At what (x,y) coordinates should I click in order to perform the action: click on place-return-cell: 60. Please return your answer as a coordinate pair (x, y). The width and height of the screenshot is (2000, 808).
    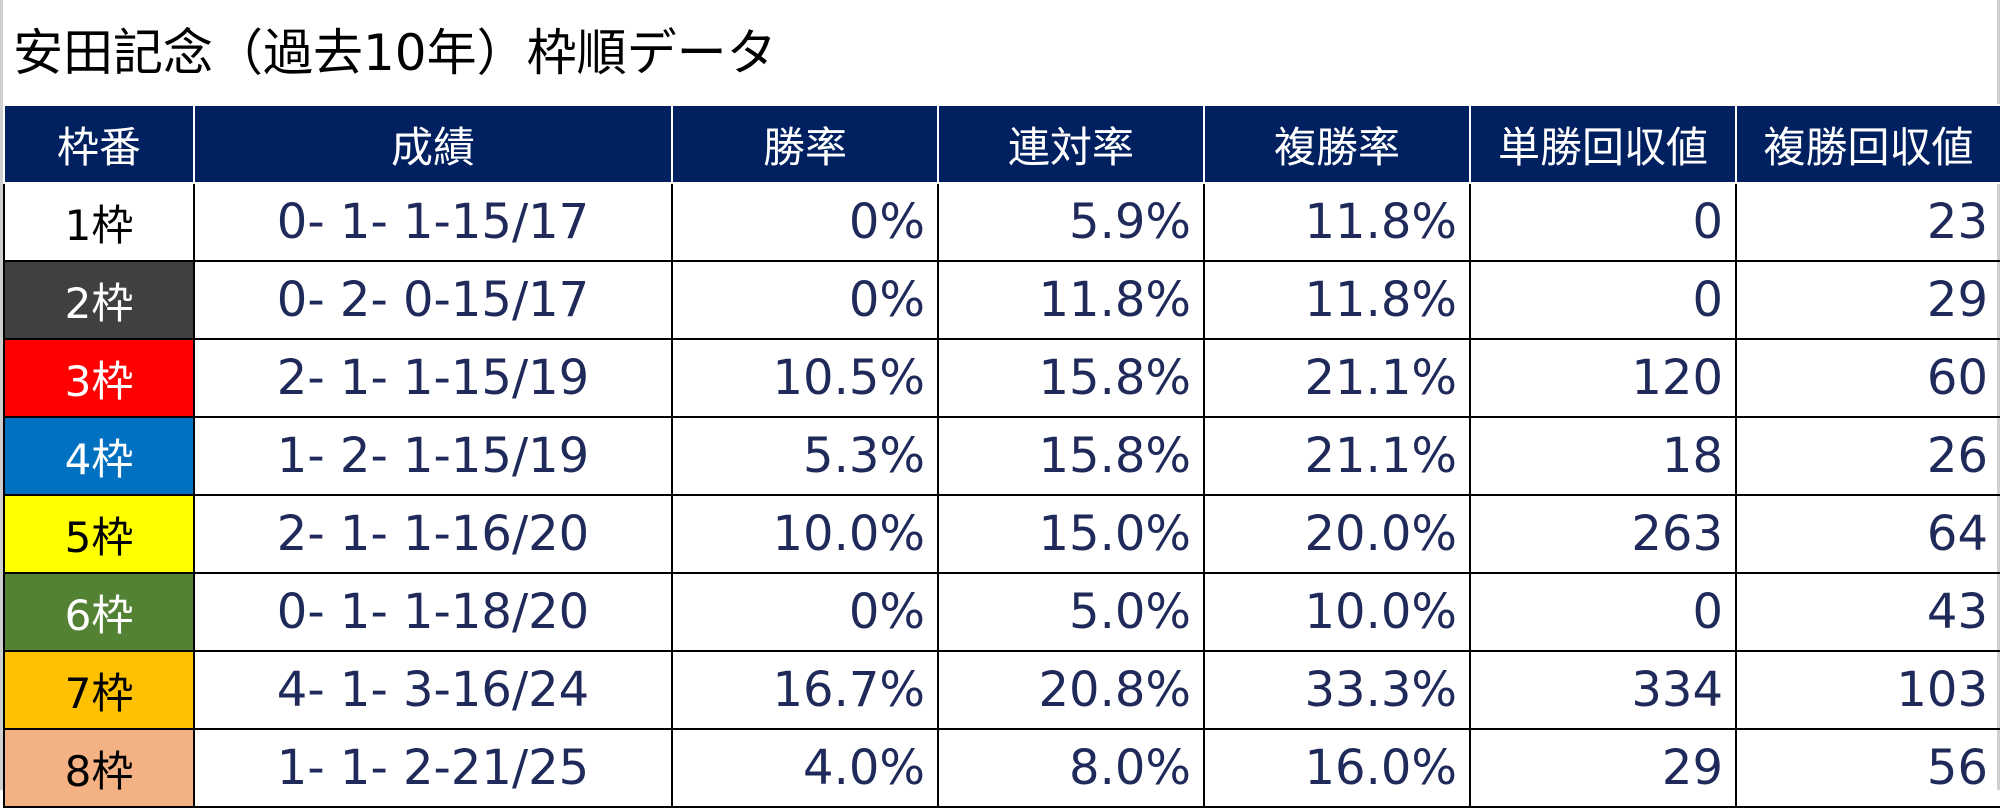
    Looking at the image, I should click on (1867, 378).